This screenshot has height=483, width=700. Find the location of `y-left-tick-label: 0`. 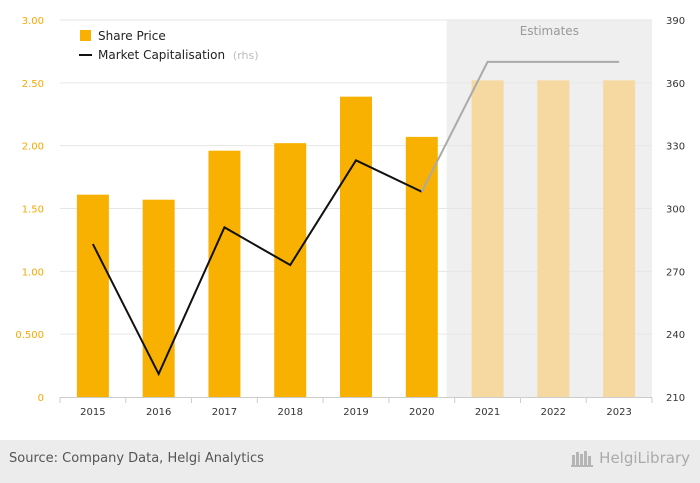

y-left-tick-label: 0 is located at coordinates (41, 398).